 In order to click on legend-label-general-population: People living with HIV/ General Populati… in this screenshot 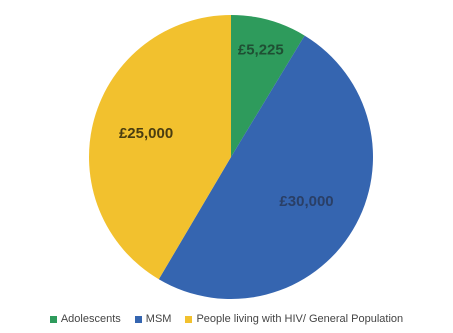, I will do `click(300, 319)`.